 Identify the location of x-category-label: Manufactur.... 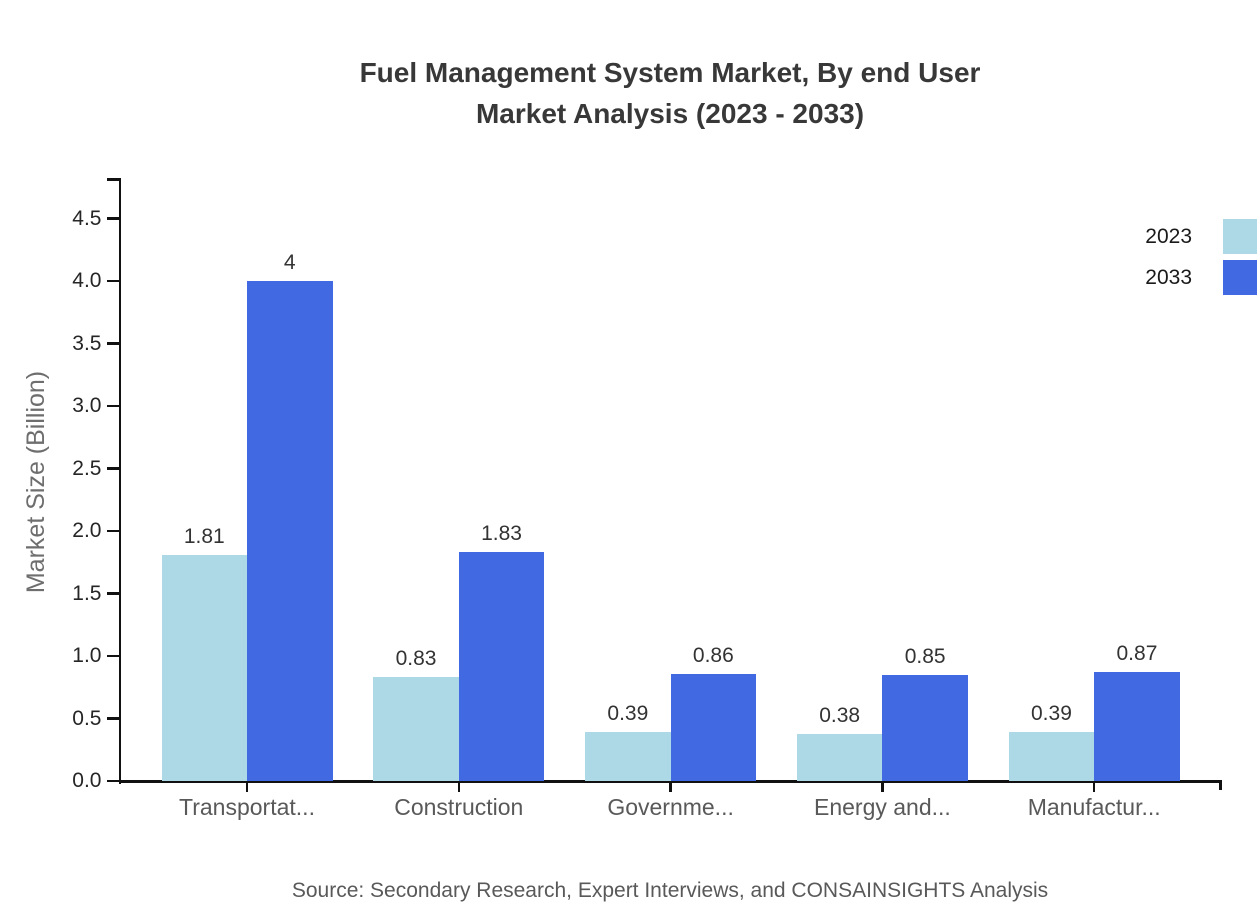
(1094, 807).